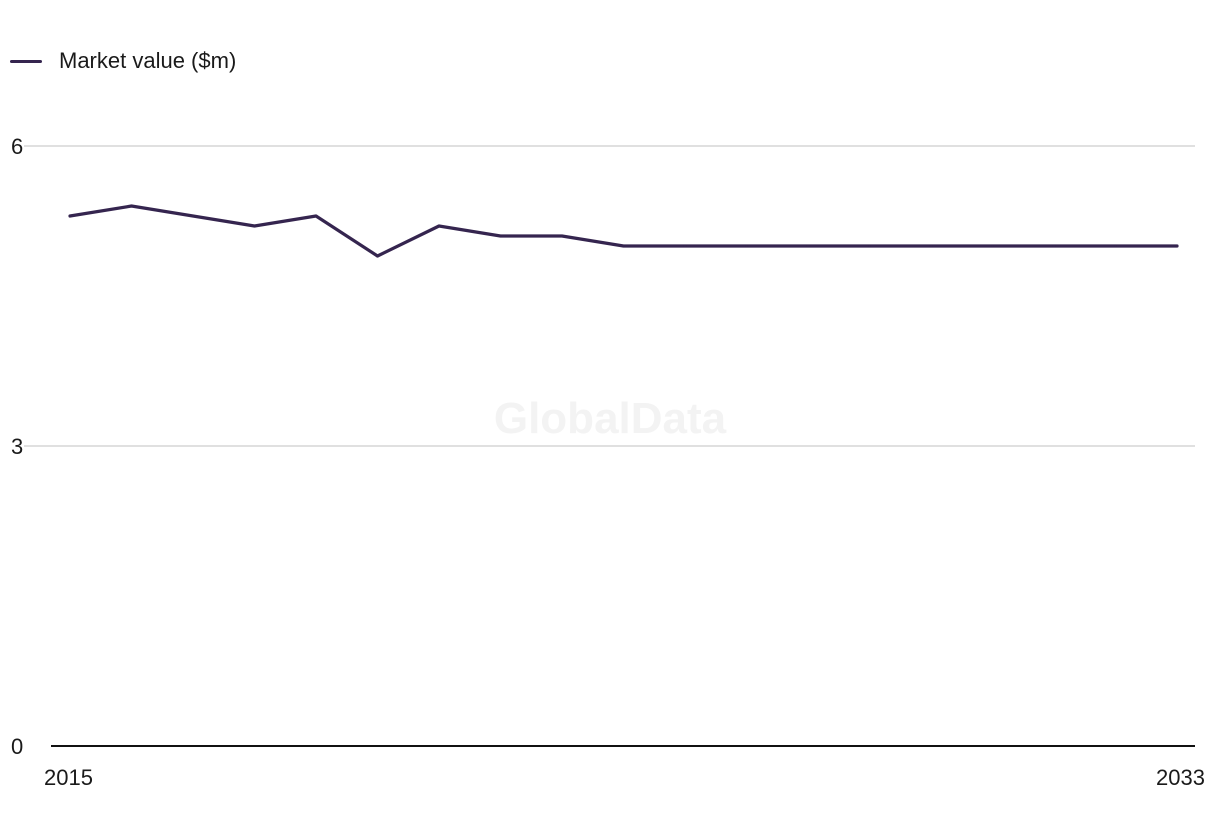 This screenshot has height=836, width=1220. What do you see at coordinates (68, 777) in the screenshot?
I see `x-tick-label: 2015` at bounding box center [68, 777].